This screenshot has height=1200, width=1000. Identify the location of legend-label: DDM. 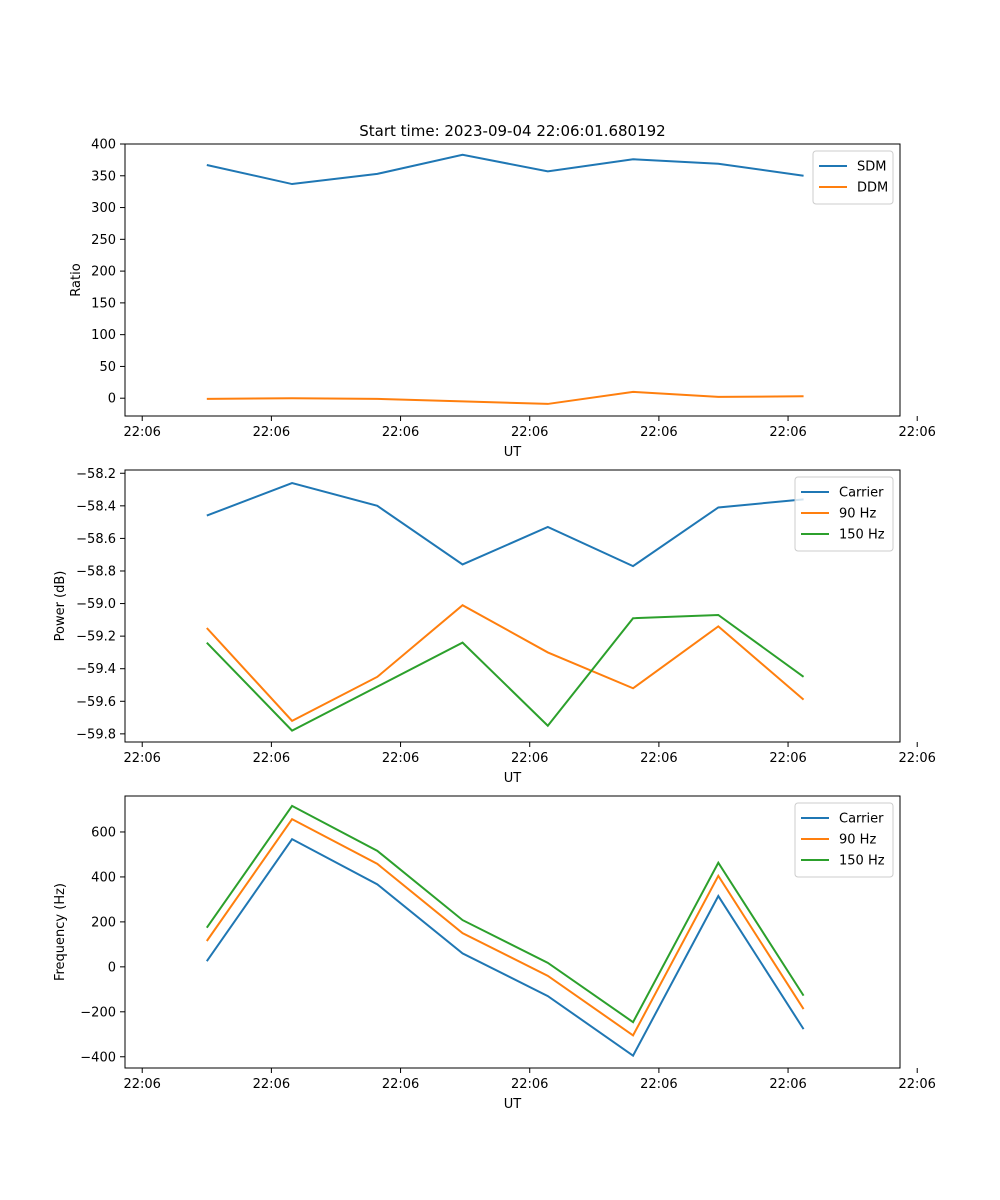
(872, 188).